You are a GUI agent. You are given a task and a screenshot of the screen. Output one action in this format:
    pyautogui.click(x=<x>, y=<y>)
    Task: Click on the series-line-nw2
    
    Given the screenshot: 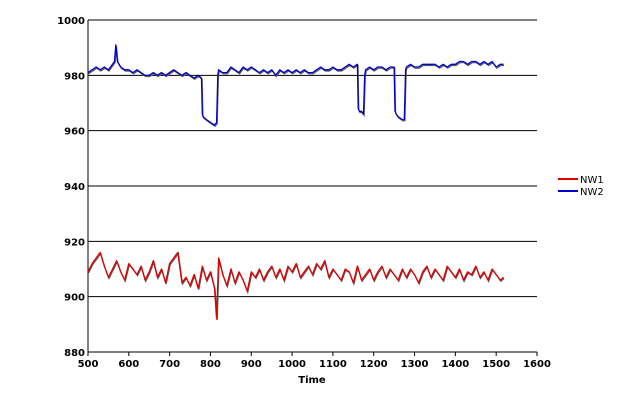 What is the action you would take?
    pyautogui.click(x=295, y=85)
    